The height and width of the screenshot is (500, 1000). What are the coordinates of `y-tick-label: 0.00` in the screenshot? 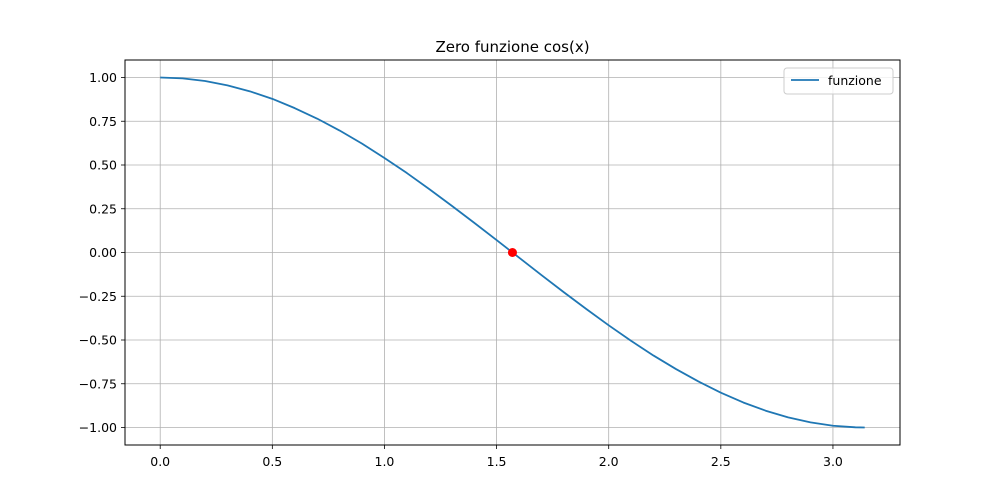 It's located at (103, 252).